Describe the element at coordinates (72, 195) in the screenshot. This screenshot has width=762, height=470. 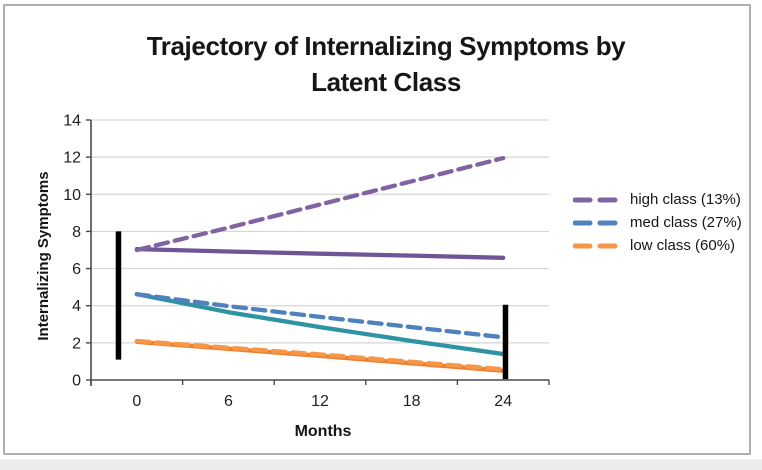
I see `y-tick-label: 10` at that location.